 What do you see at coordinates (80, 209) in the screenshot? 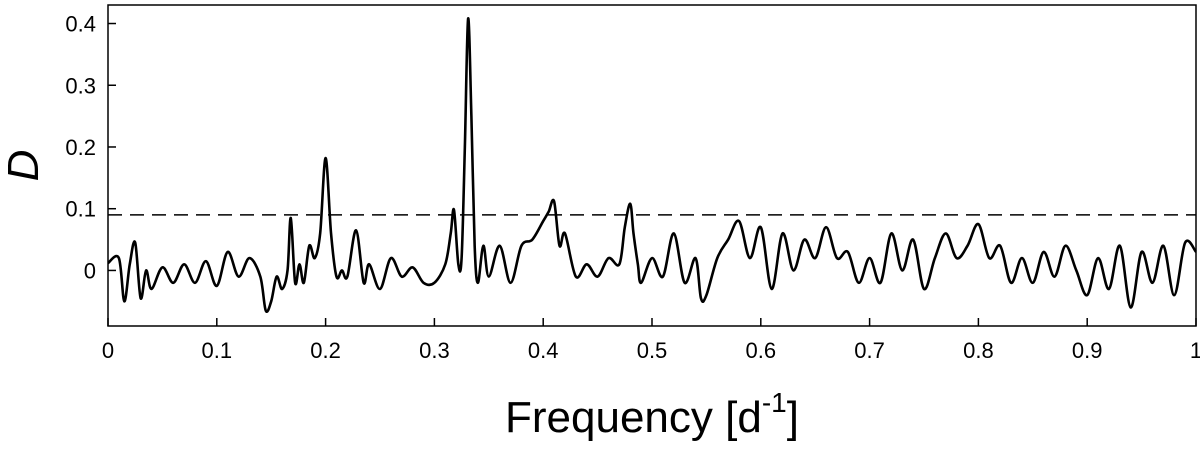
I see `y-tick-label: 0.1` at bounding box center [80, 209].